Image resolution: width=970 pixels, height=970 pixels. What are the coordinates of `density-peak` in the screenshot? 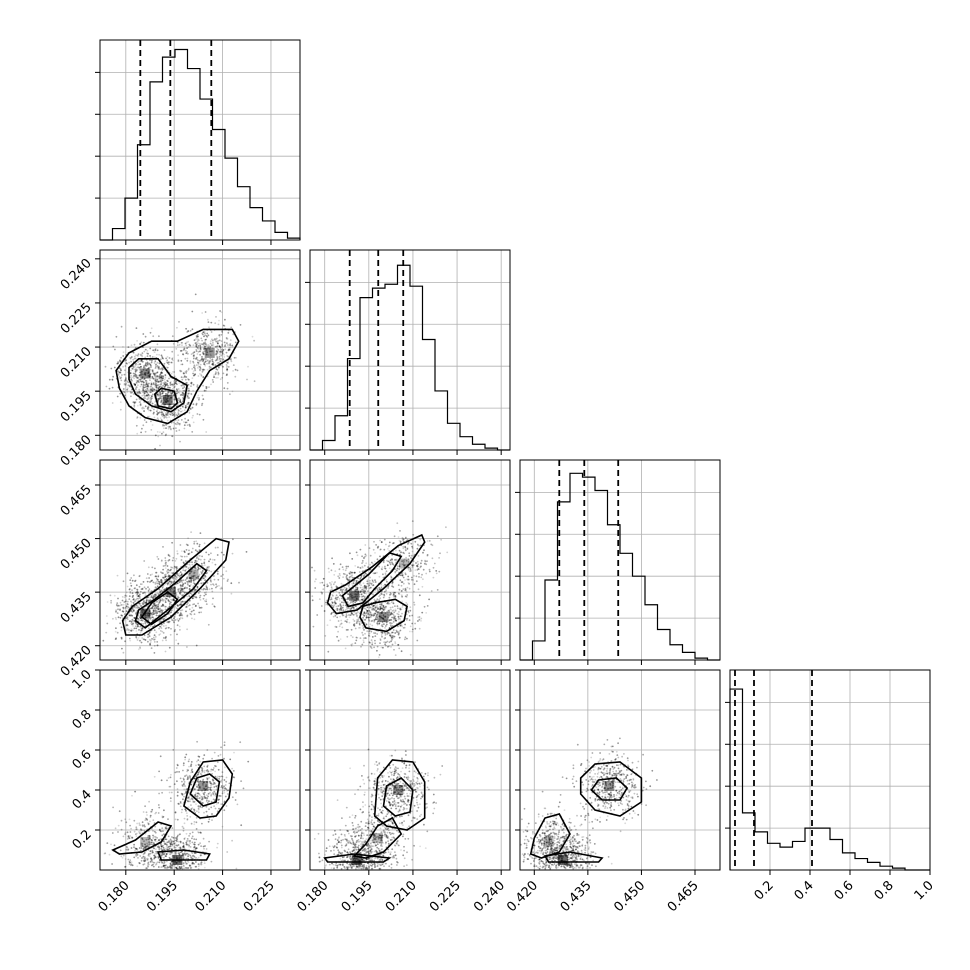 It's located at (167, 400).